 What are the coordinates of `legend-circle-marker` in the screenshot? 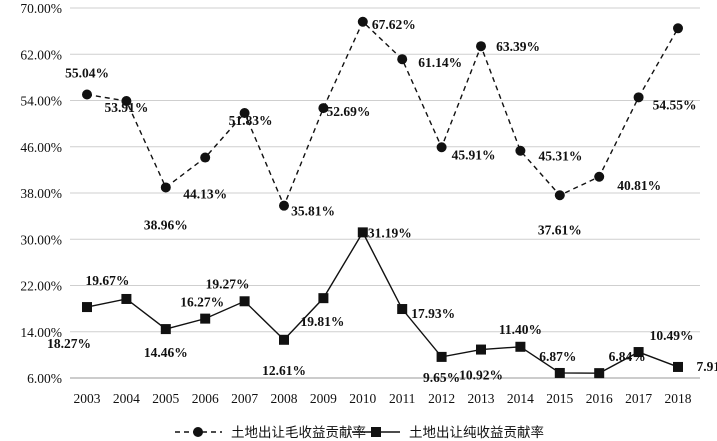 It's located at (198, 432).